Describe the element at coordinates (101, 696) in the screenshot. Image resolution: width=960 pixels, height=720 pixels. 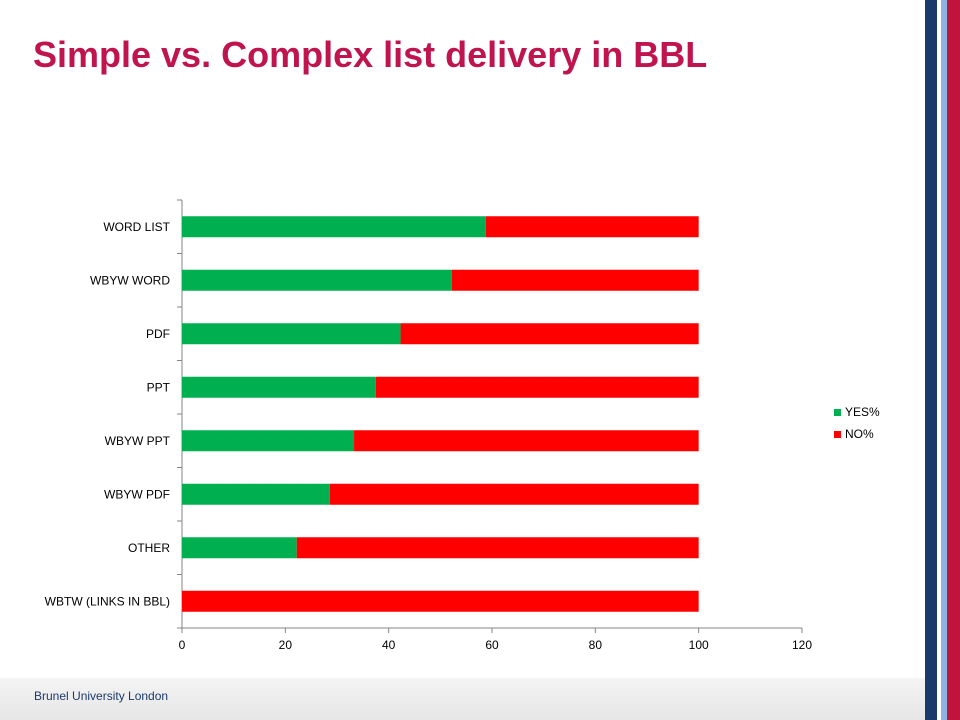
I see `footer-institution: Brunel University London` at that location.